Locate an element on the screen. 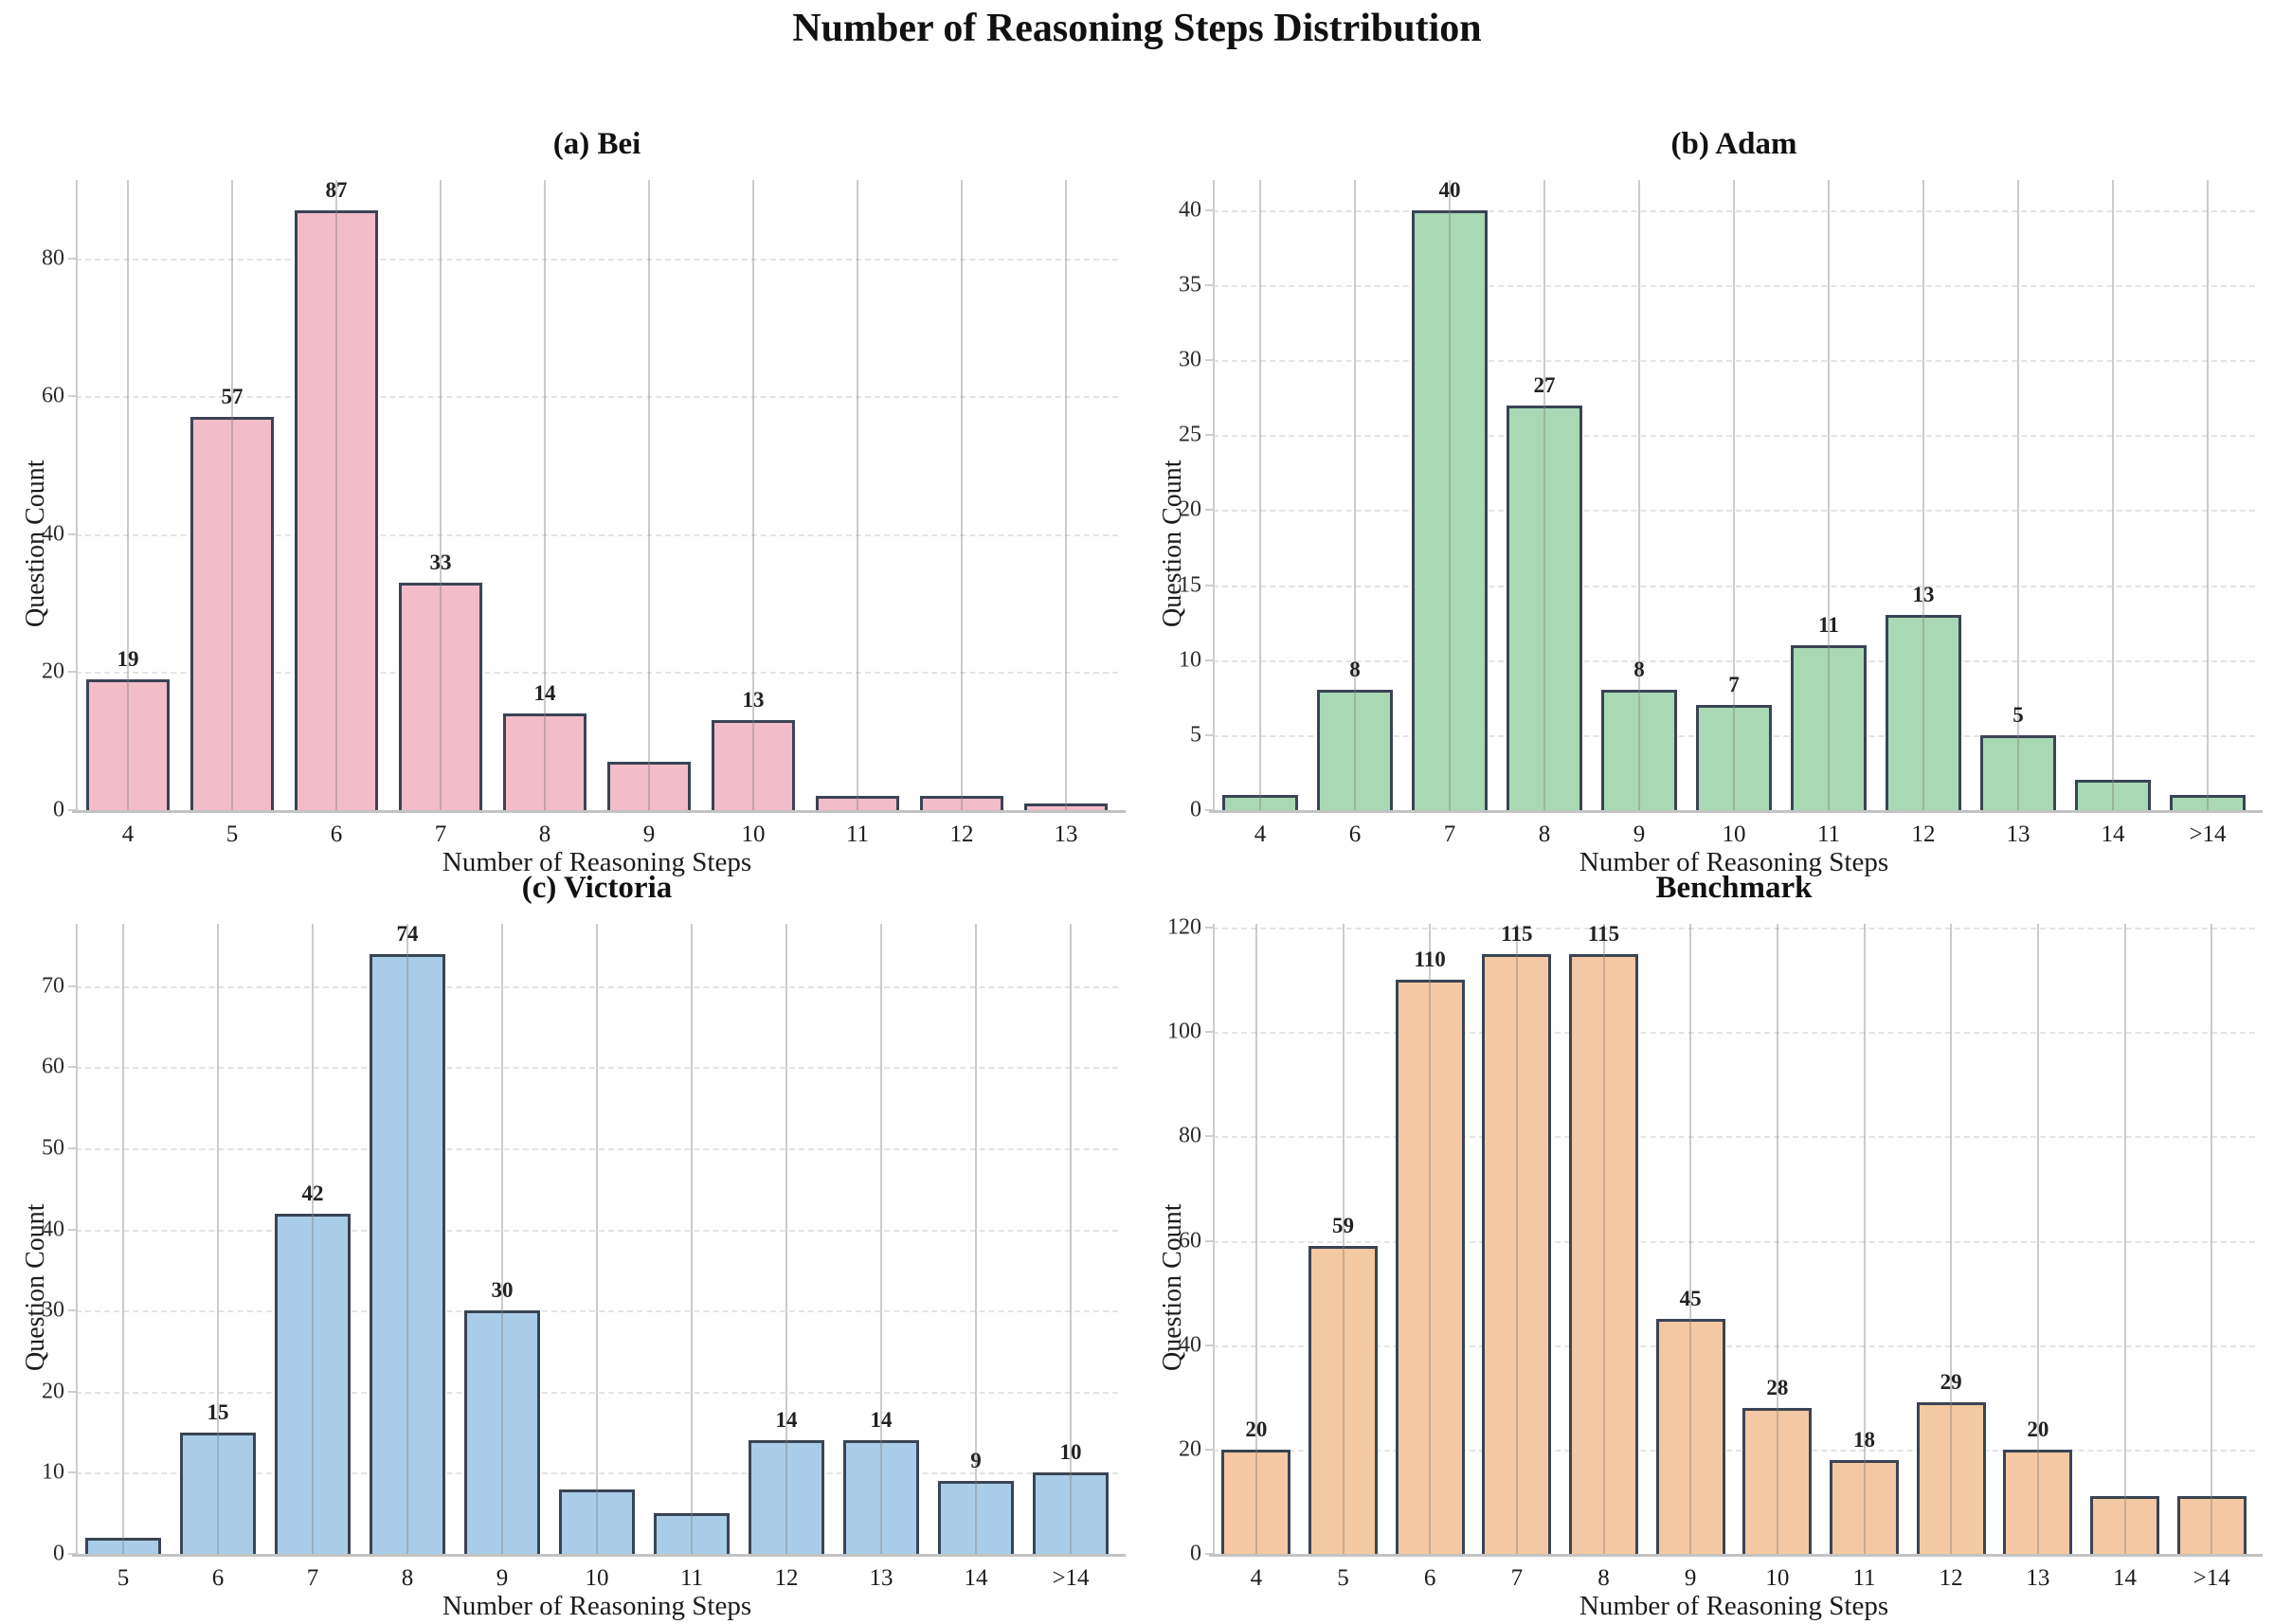  bar-value-label: 29 is located at coordinates (1951, 1382).